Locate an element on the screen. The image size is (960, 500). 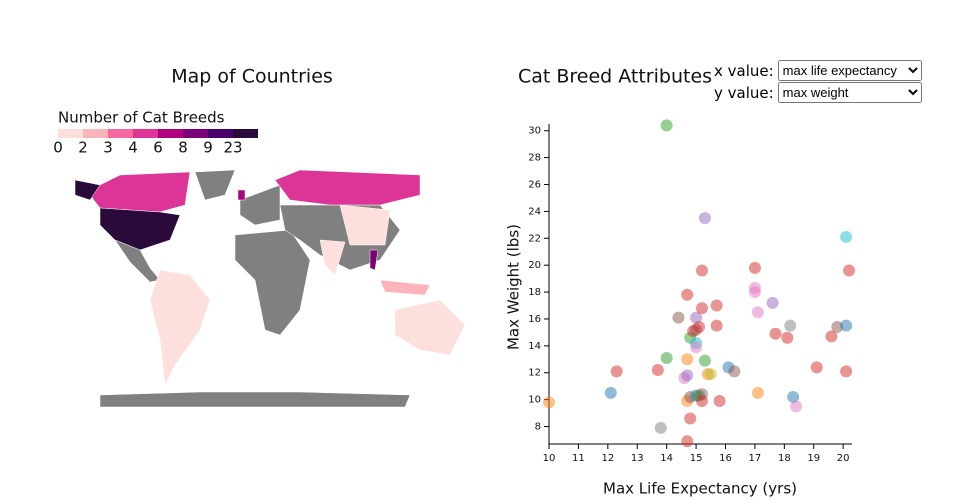
legend-label: 0 is located at coordinates (58, 148).